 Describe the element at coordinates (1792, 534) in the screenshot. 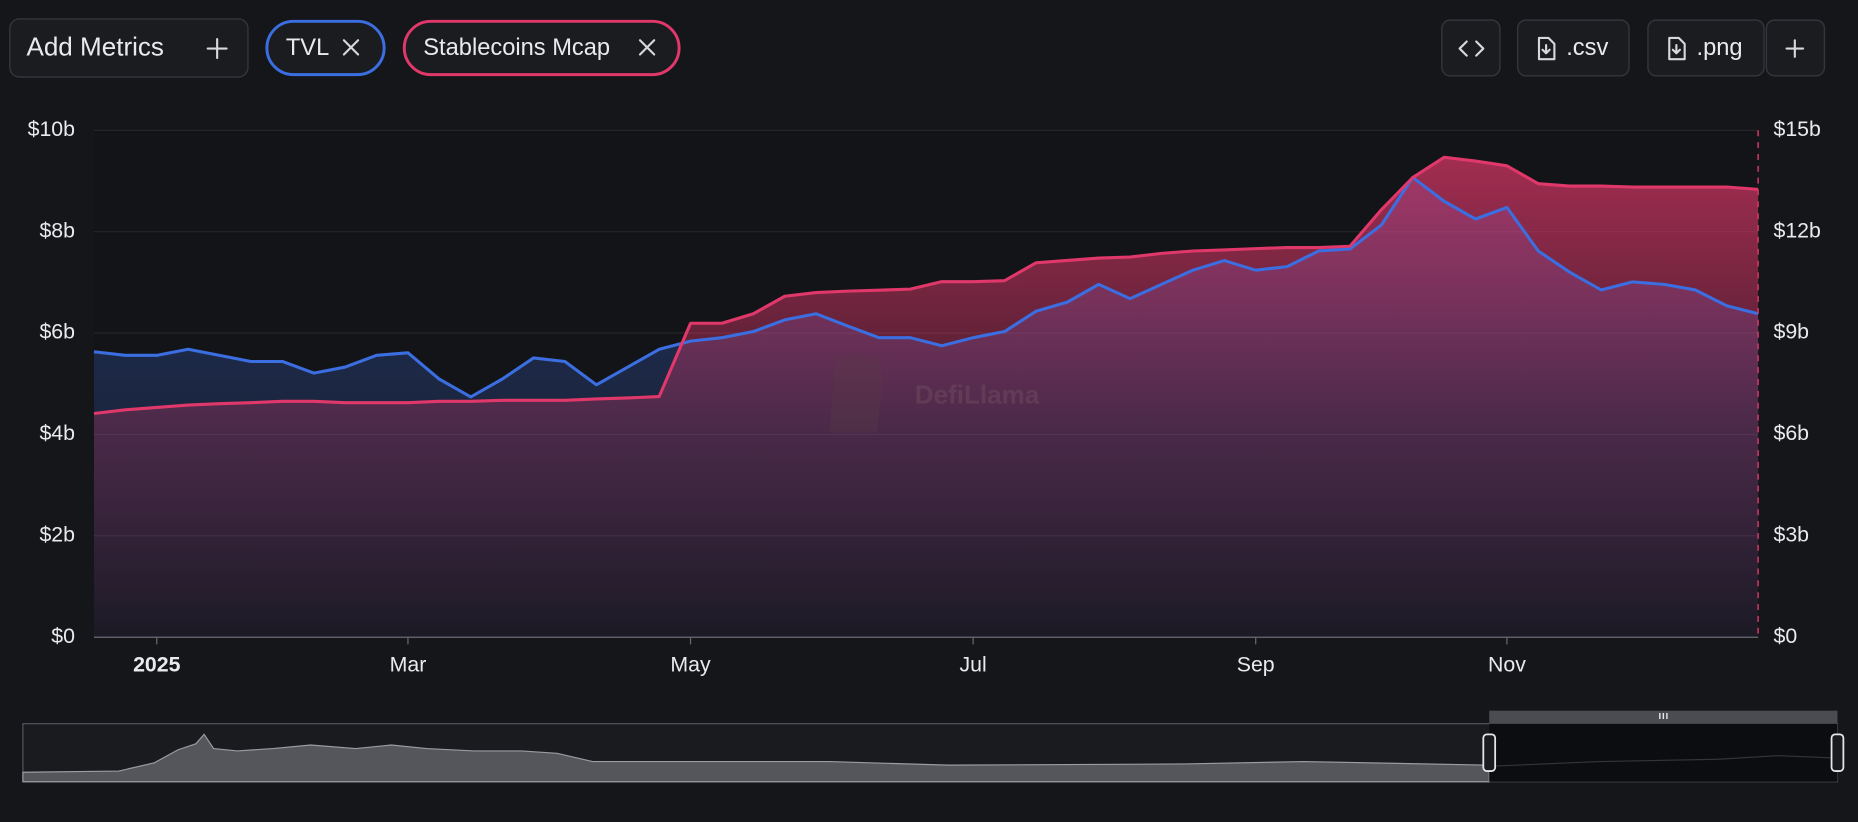

I see `y2-tick-label: $3b` at that location.